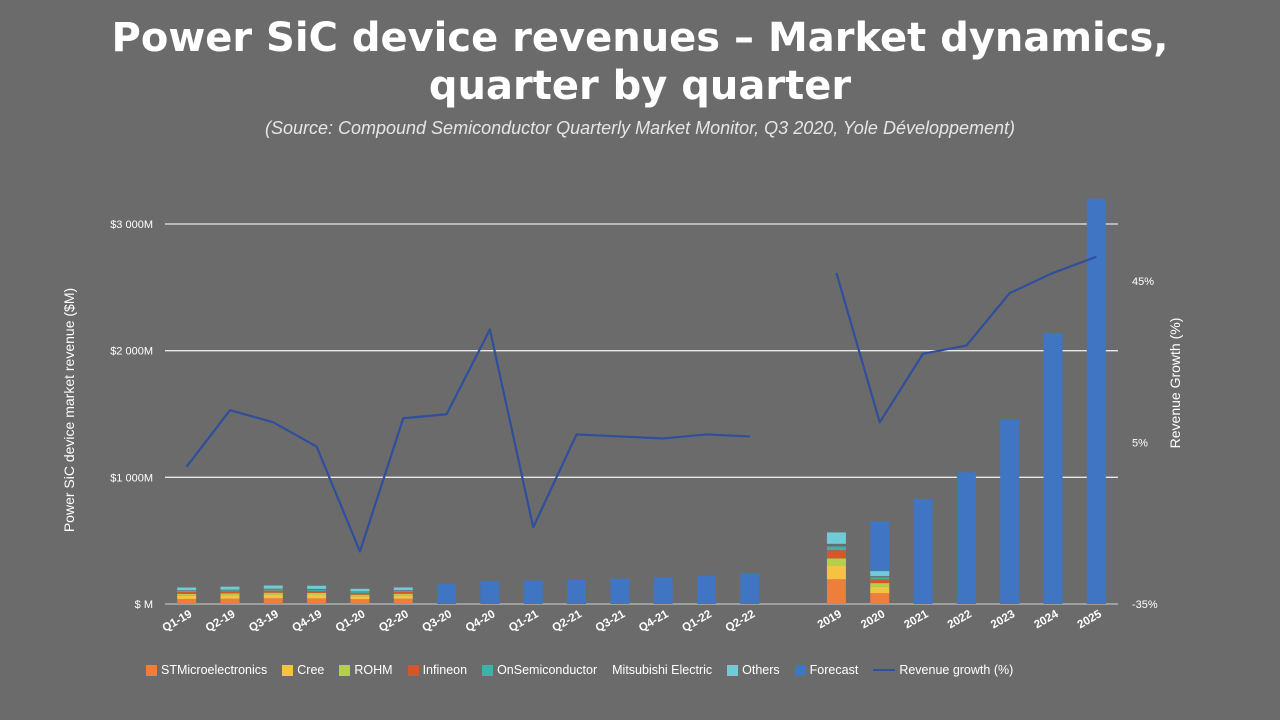  I want to click on legend-label: Cree, so click(311, 670).